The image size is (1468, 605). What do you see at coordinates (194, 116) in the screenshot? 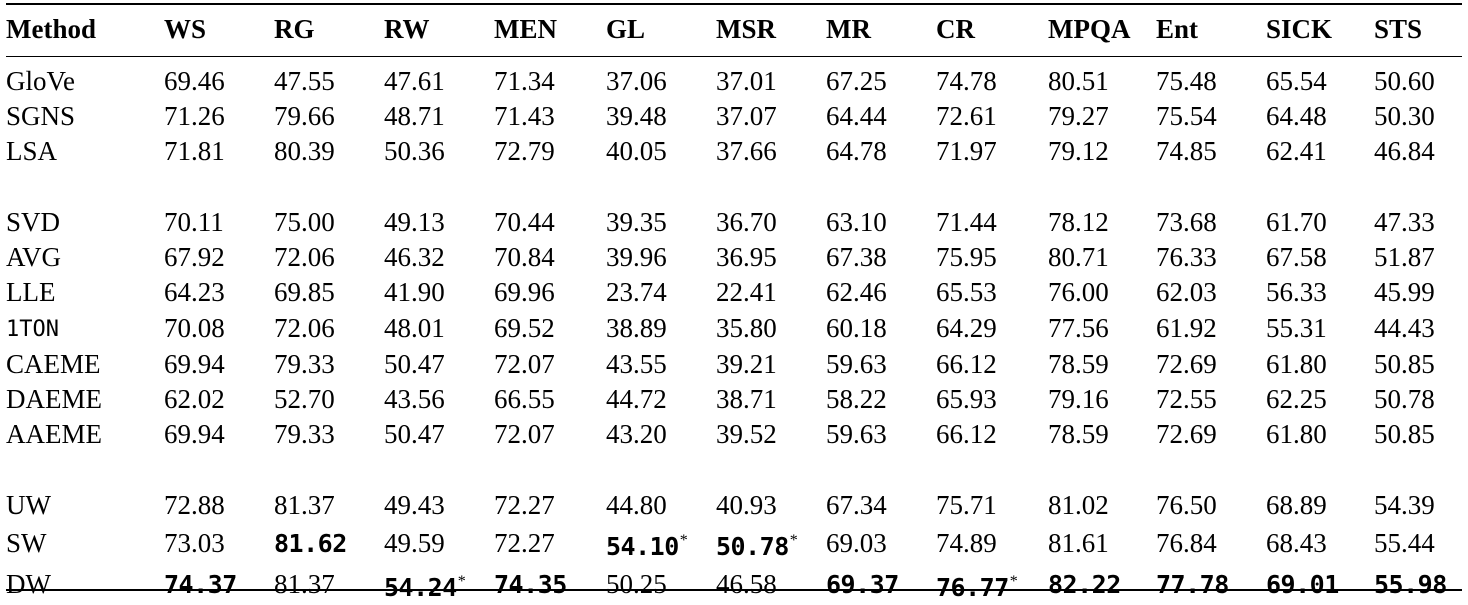
I see `score-value: 71.26` at bounding box center [194, 116].